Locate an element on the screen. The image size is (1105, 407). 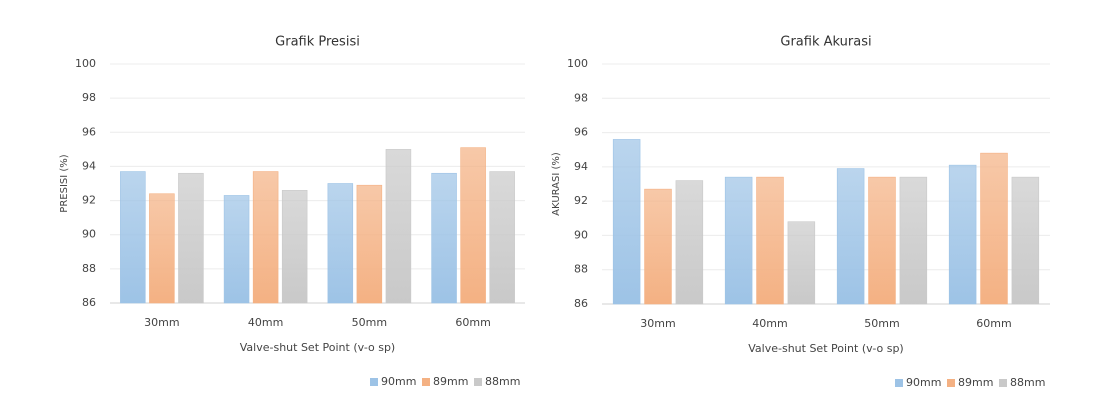
chart-title: Grafik Presisi is located at coordinates (317, 42).